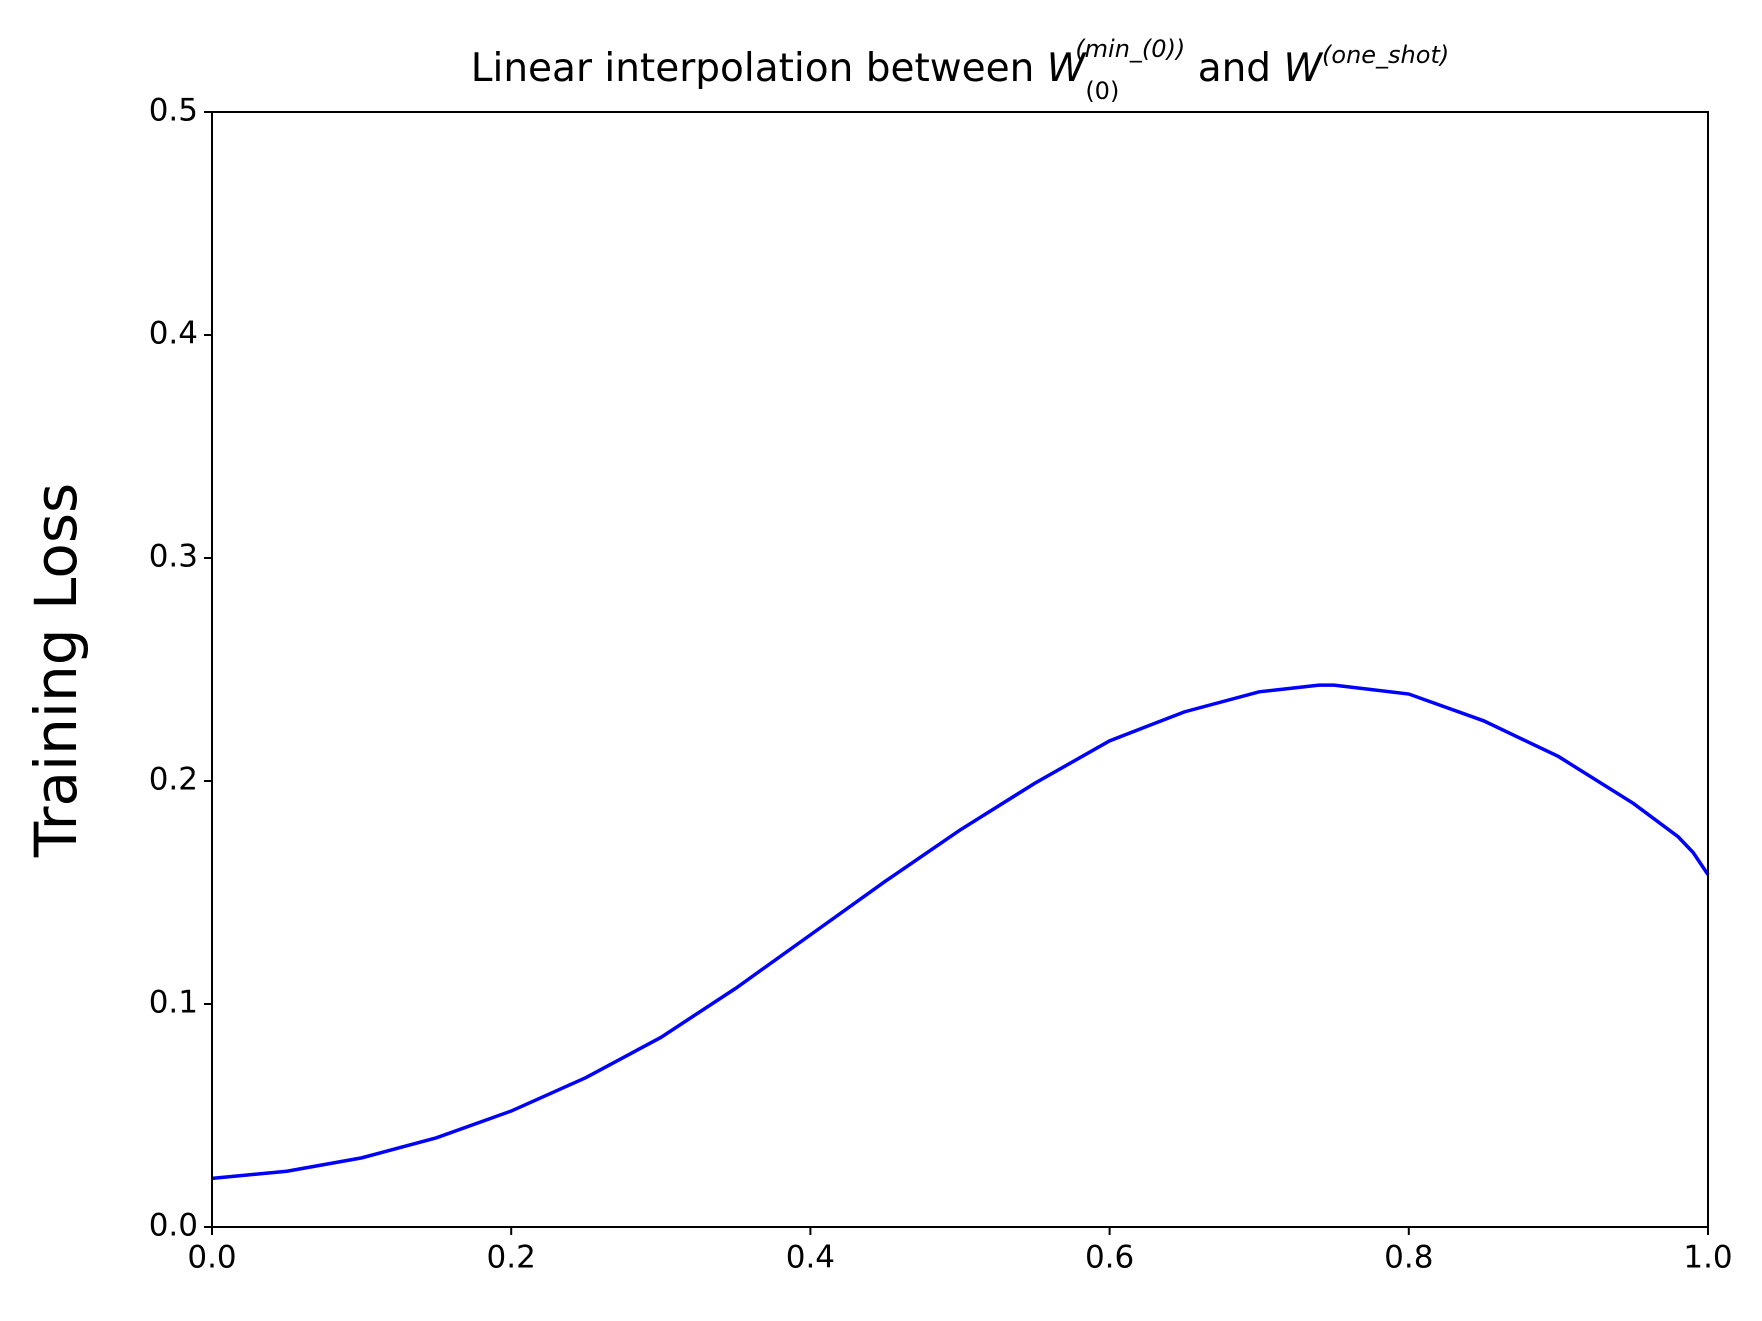 The image size is (1762, 1321). What do you see at coordinates (173, 111) in the screenshot?
I see `y-tick-label: 0.5` at bounding box center [173, 111].